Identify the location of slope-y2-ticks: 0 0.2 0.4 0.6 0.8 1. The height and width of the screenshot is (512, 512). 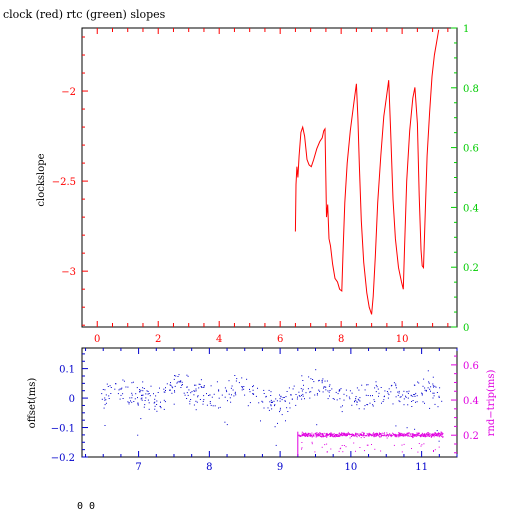
(465, 179).